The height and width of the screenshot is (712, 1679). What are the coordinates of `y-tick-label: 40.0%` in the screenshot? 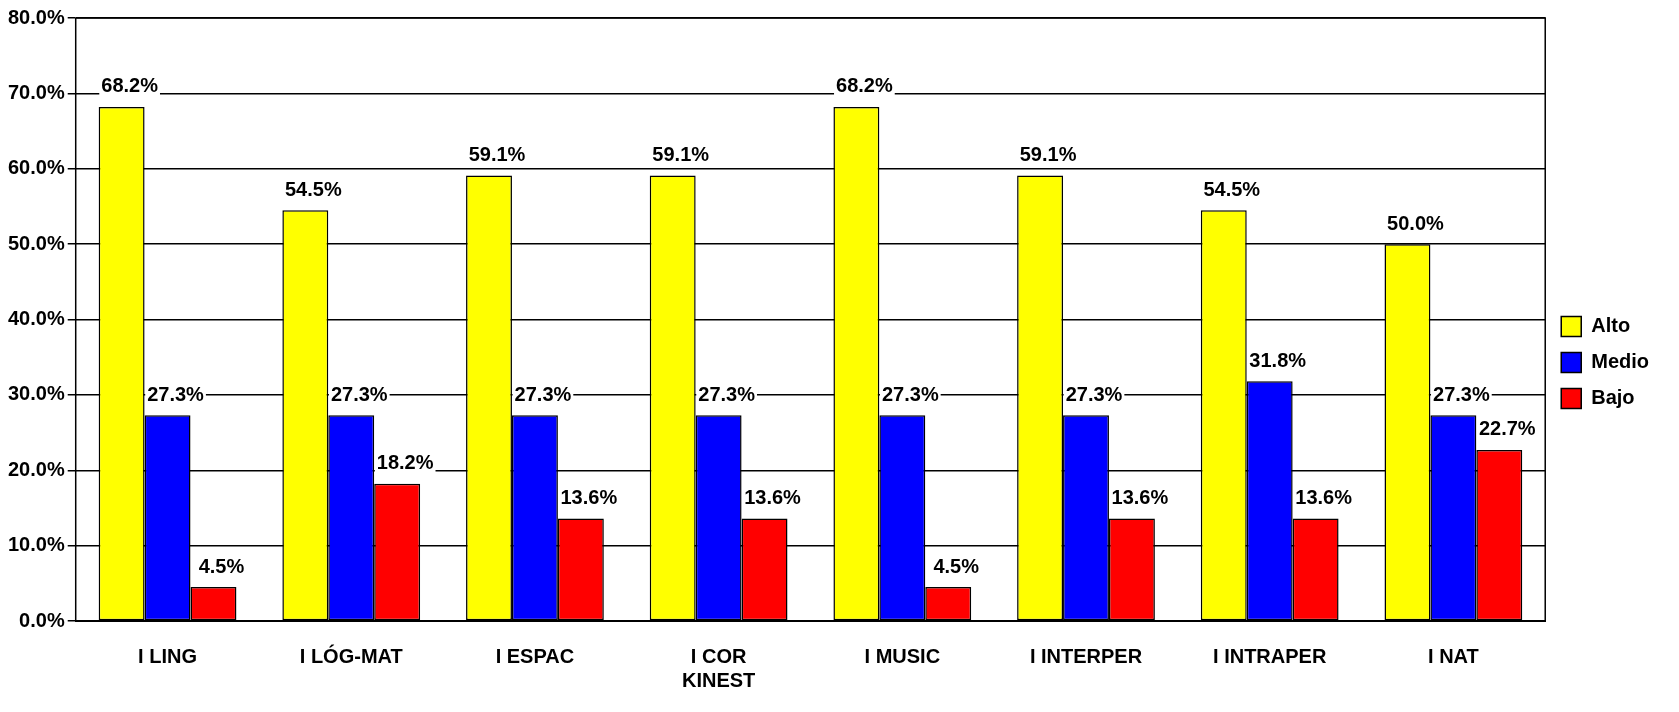 It's located at (36, 318).